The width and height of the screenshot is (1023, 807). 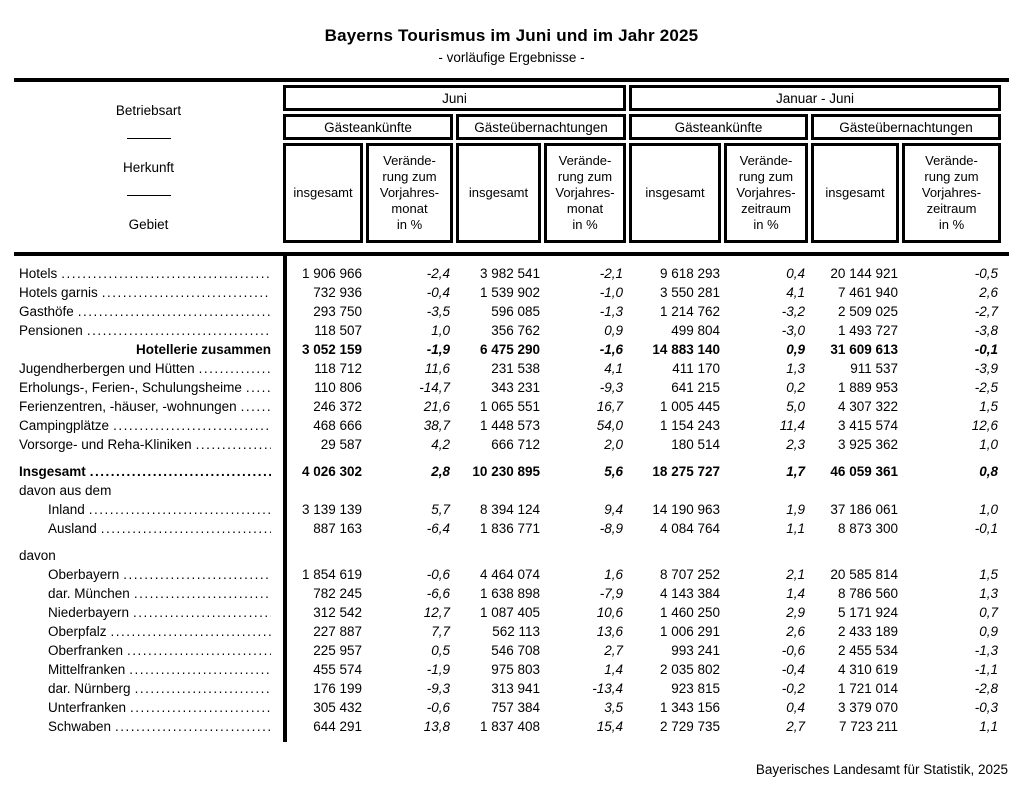 What do you see at coordinates (609, 406) in the screenshot?
I see `value-change-percent: 16,7` at bounding box center [609, 406].